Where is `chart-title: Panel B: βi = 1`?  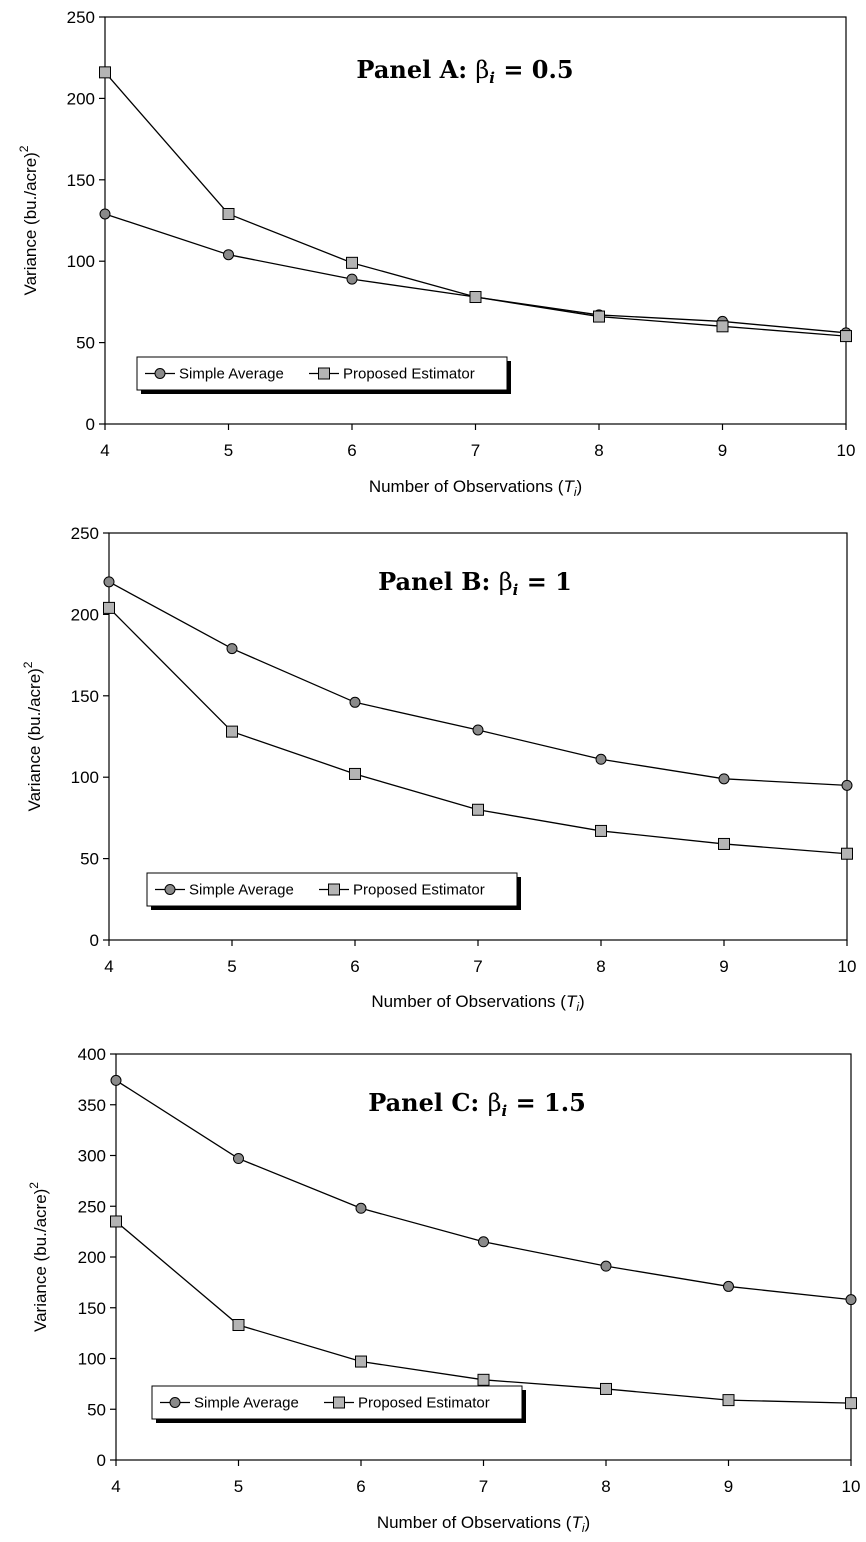
chart-title: Panel B: βi = 1 is located at coordinates (475, 583).